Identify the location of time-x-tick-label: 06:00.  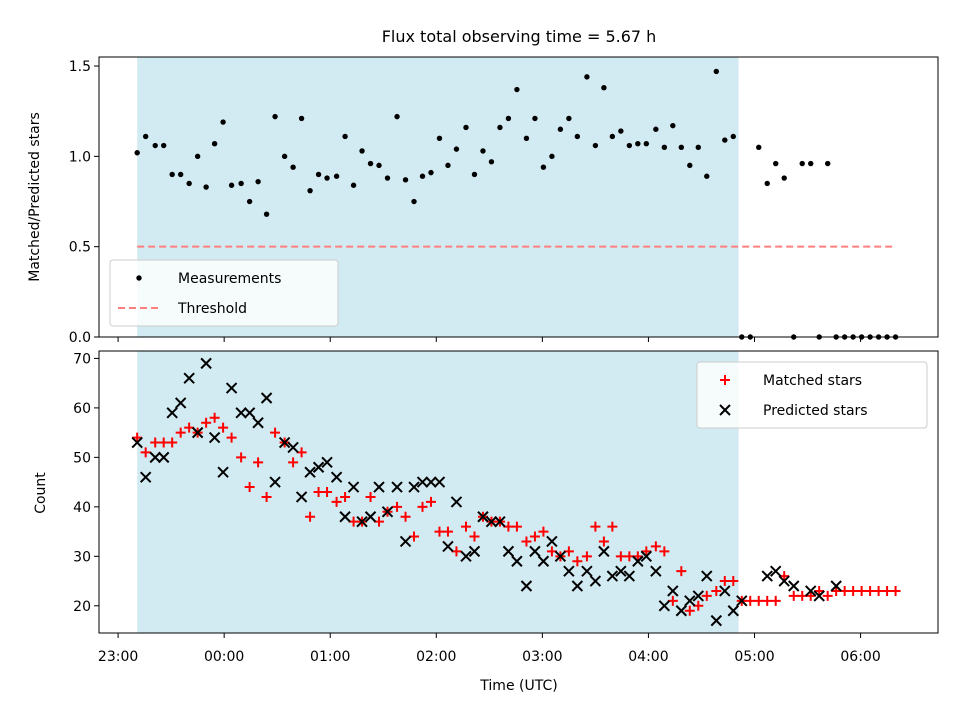
(860, 657).